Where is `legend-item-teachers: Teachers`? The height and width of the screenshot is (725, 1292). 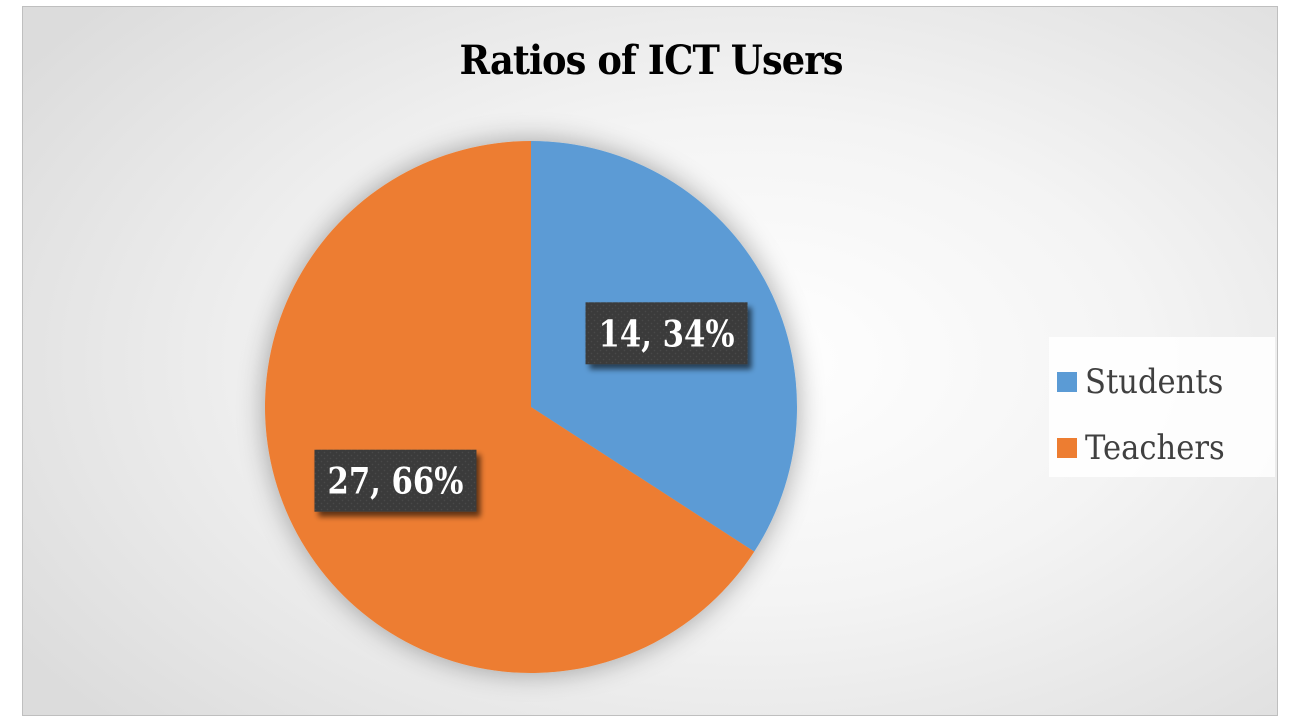 legend-item-teachers: Teachers is located at coordinates (1166, 448).